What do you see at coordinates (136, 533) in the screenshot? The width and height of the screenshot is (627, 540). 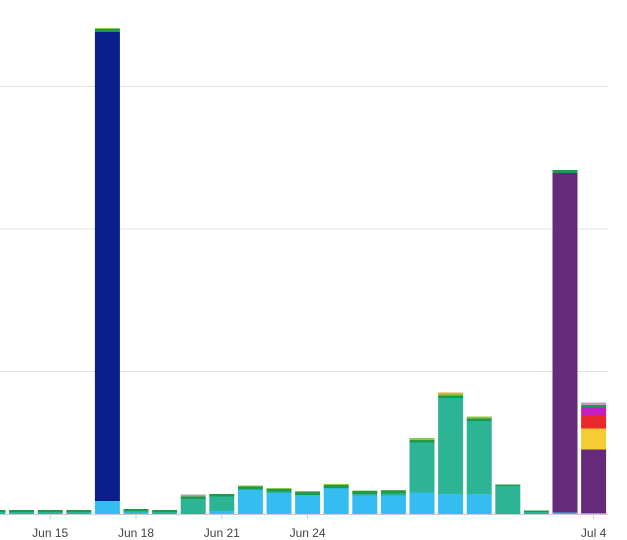 I see `x-tick-label: Jun 18` at bounding box center [136, 533].